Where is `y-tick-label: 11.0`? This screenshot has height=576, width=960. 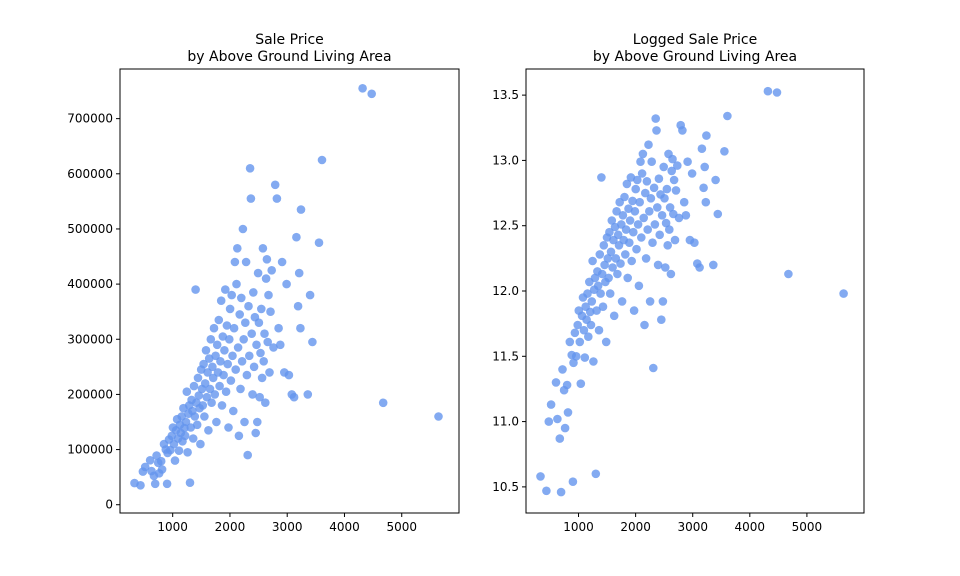 y-tick-label: 11.0 is located at coordinates (505, 422).